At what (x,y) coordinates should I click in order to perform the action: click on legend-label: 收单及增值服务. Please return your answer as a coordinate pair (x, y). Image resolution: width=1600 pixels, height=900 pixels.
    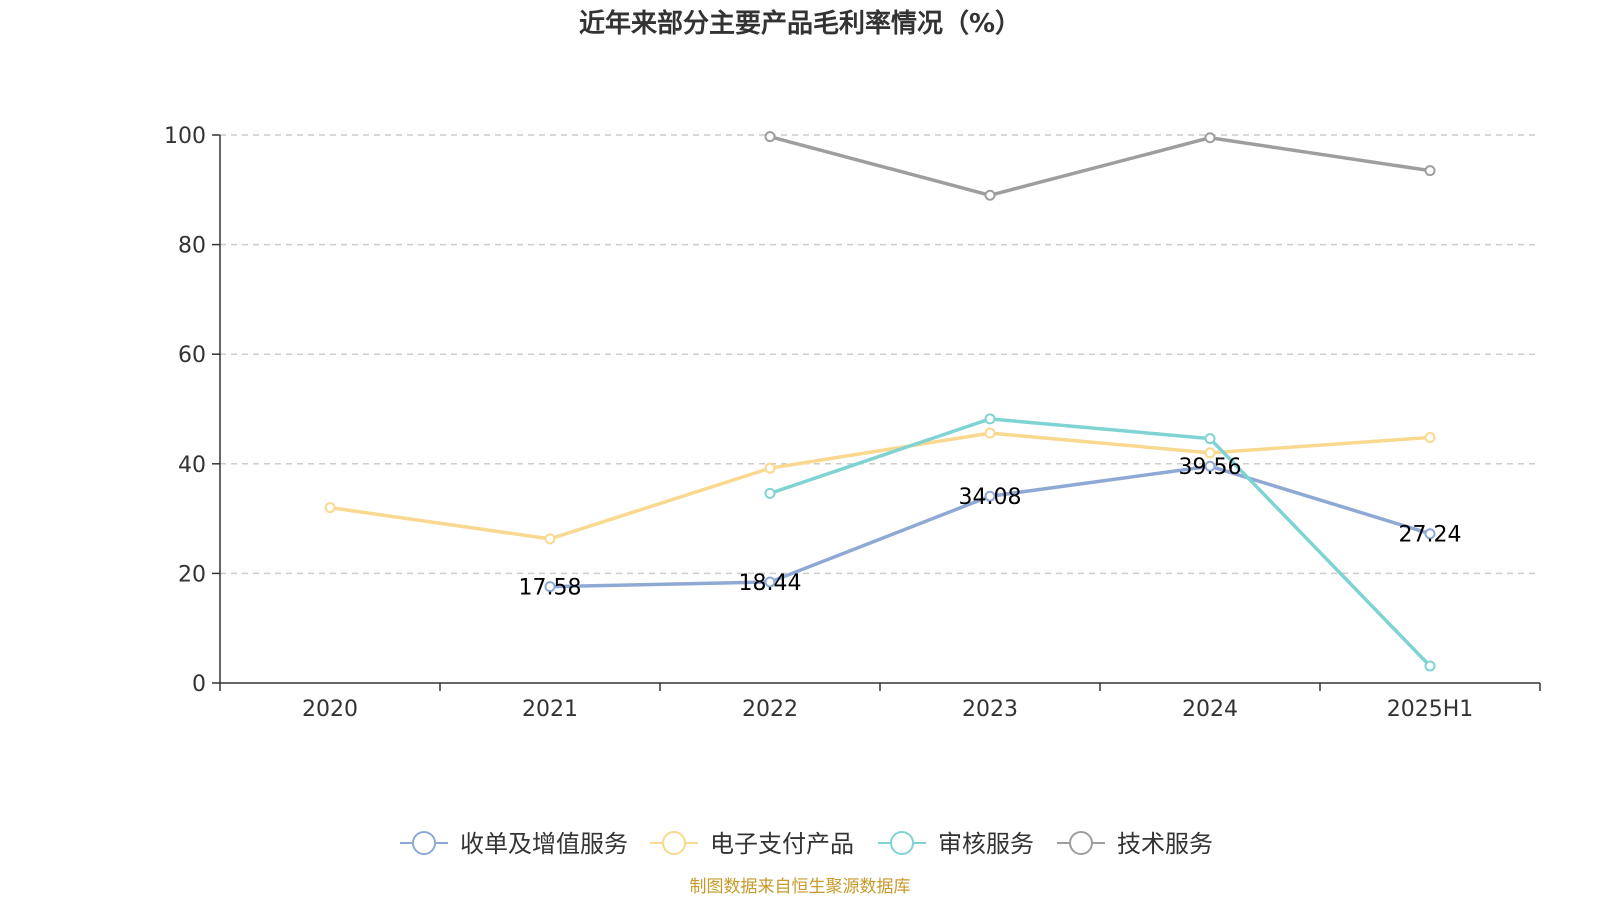
    Looking at the image, I should click on (544, 844).